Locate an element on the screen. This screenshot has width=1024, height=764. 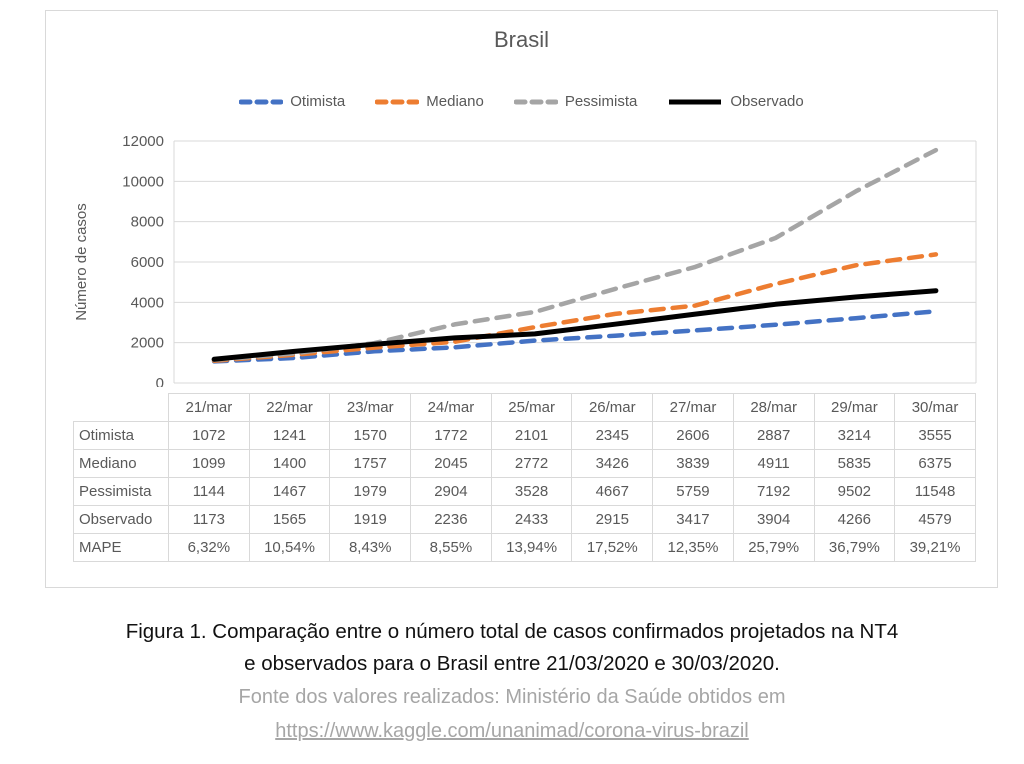
table-cell: 6375 is located at coordinates (935, 463).